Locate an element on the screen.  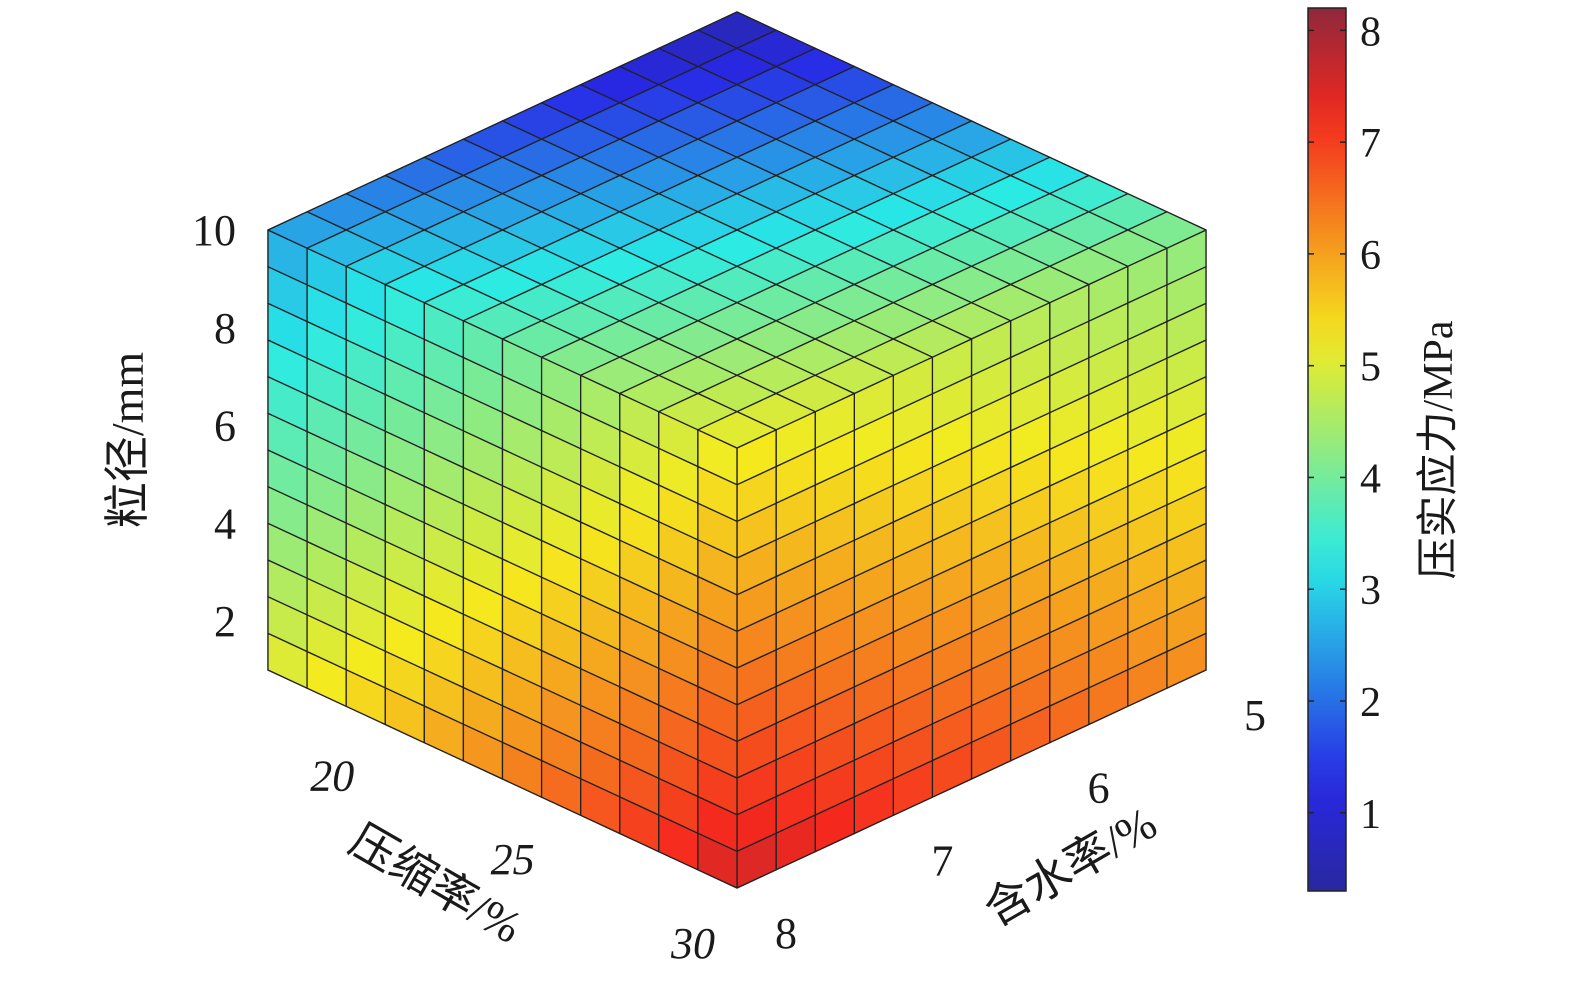
colorbar: 1 2 3 4 5 6 7 8 压实应力/MPa is located at coordinates (1384, 449).